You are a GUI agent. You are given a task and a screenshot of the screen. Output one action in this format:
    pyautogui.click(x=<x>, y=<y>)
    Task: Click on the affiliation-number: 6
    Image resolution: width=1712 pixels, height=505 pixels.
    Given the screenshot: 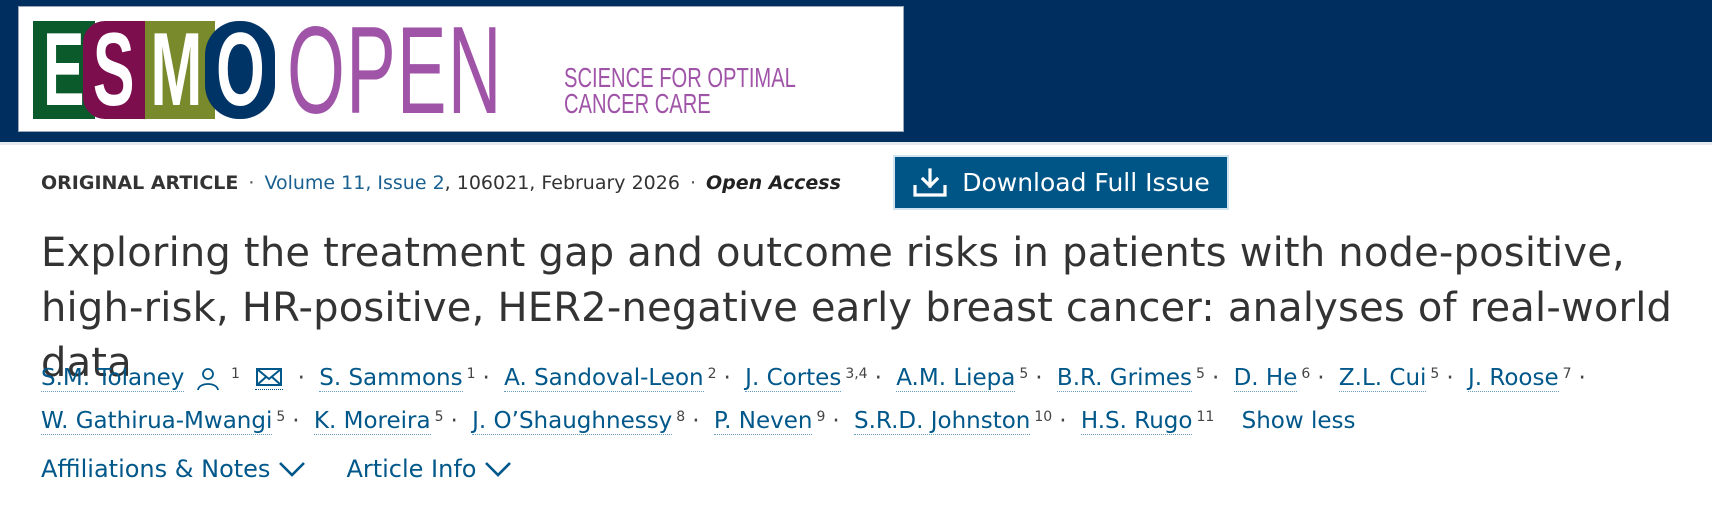 What is the action you would take?
    pyautogui.click(x=1306, y=374)
    